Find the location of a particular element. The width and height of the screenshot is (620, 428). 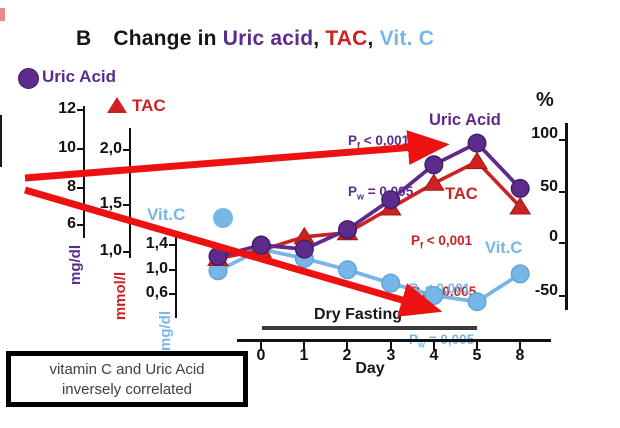

uric-pvalue-line1: Pf < 0,001 is located at coordinates (379, 142).